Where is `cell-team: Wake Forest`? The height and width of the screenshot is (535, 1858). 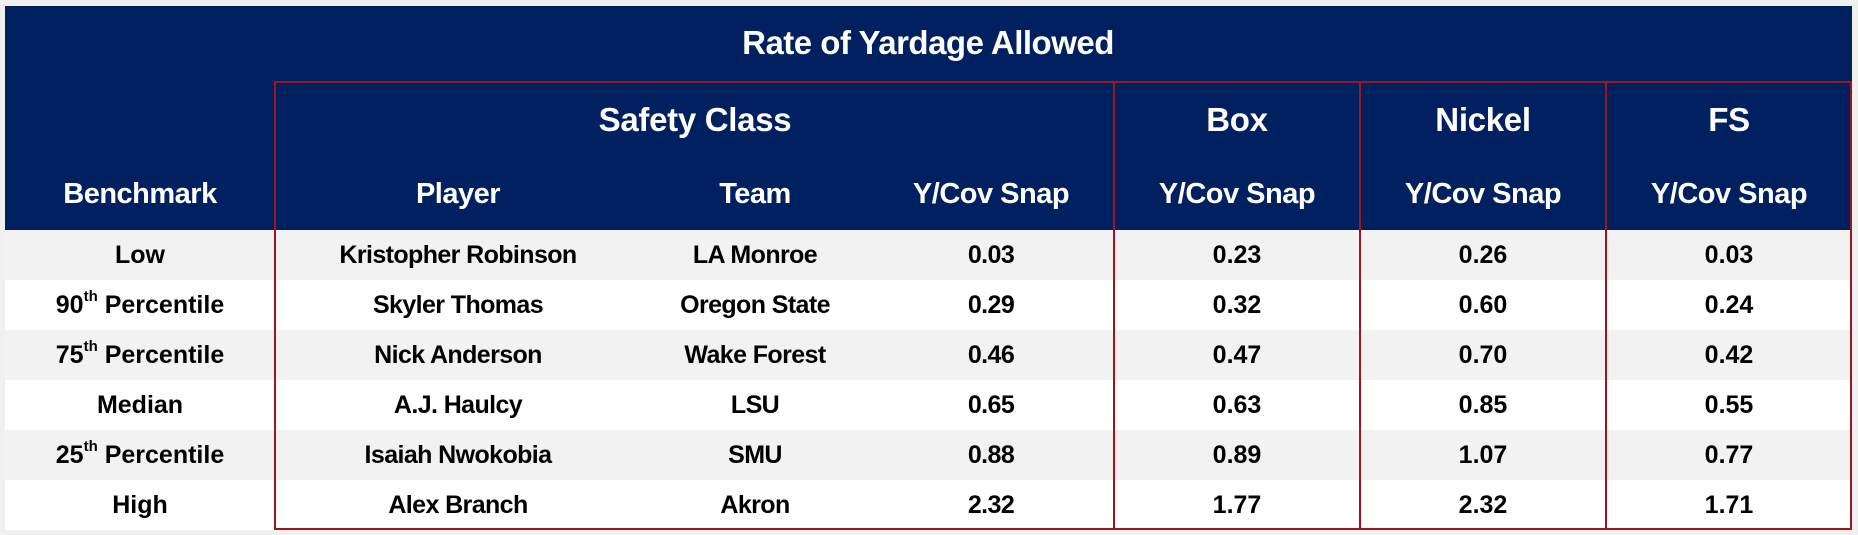 cell-team: Wake Forest is located at coordinates (755, 355).